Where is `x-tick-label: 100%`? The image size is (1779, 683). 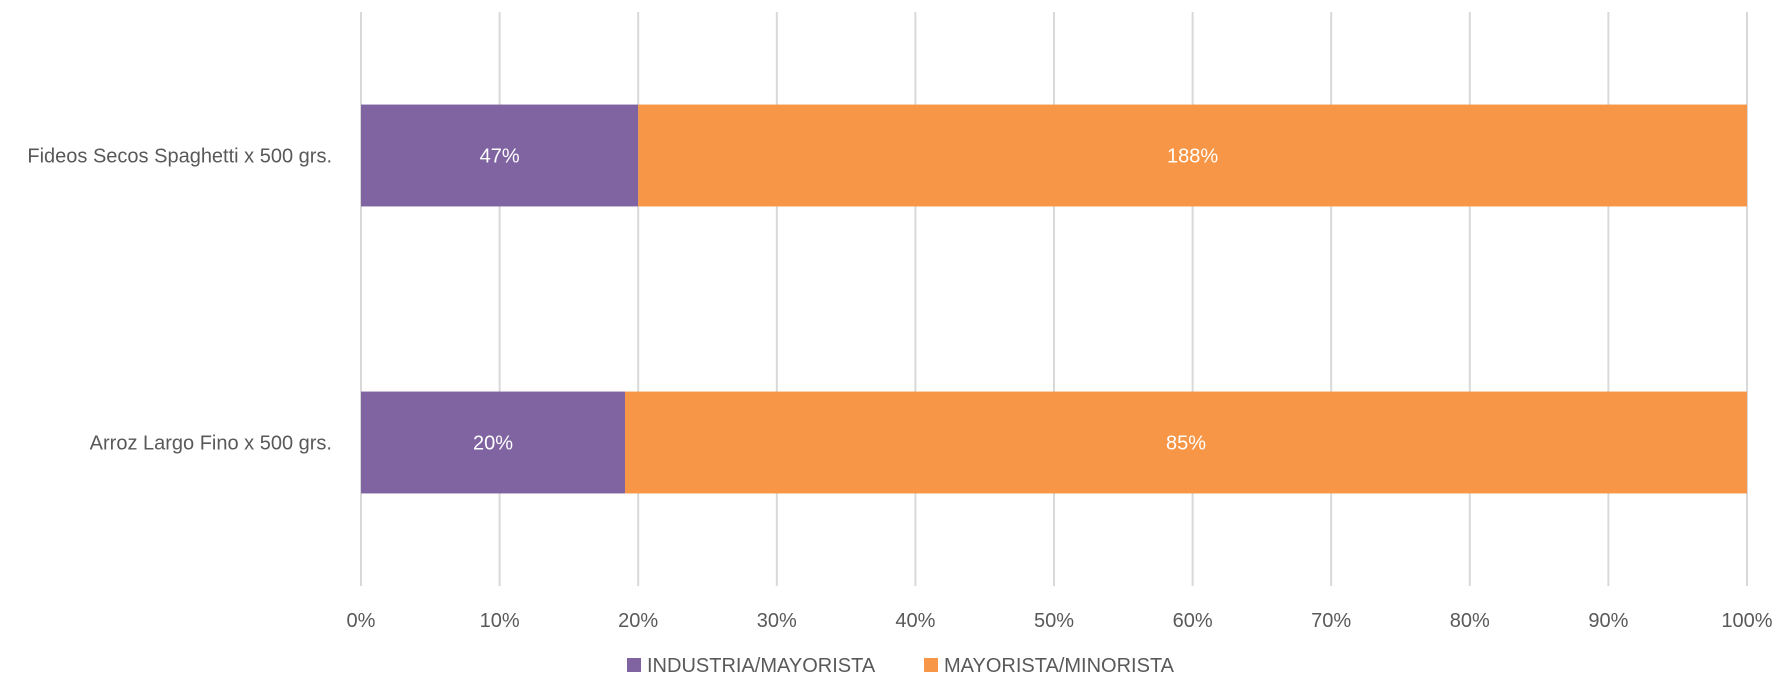 x-tick-label: 100% is located at coordinates (1746, 621).